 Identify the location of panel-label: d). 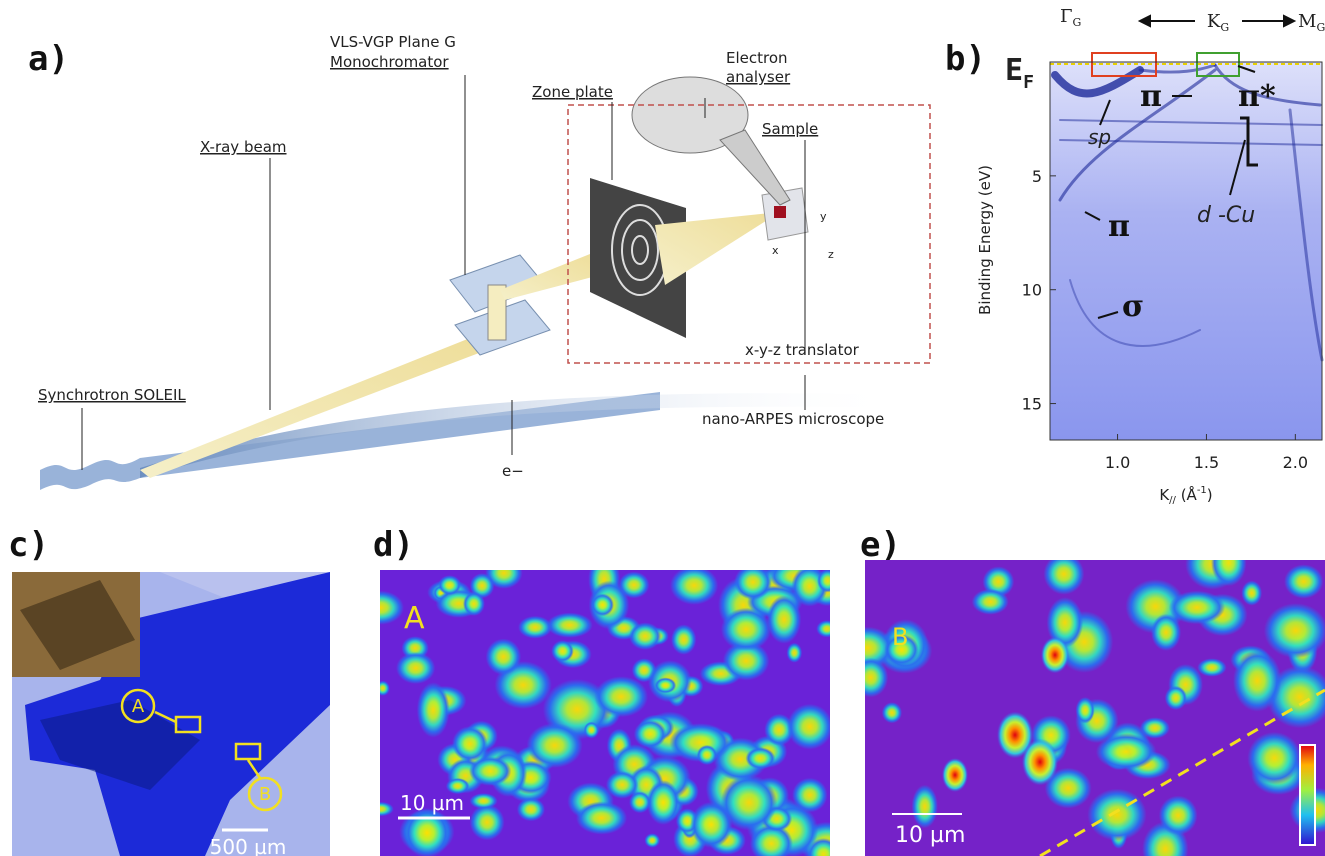
(393, 545).